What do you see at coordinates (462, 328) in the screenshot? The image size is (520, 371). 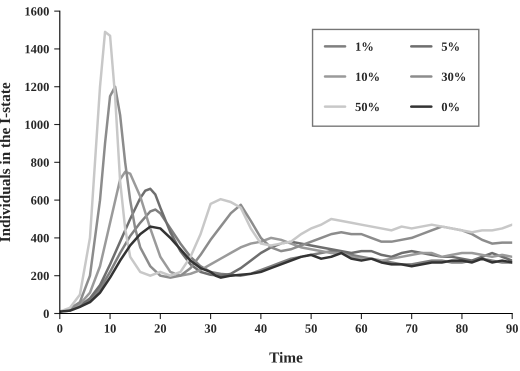 I see `x-tick-label: 80` at bounding box center [462, 328].